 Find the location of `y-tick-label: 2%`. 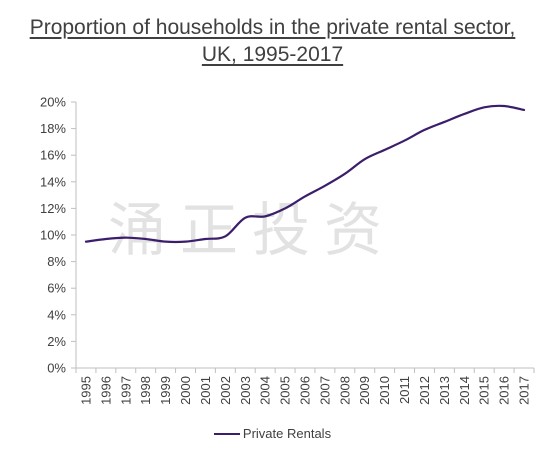

y-tick-label: 2% is located at coordinates (56, 341).